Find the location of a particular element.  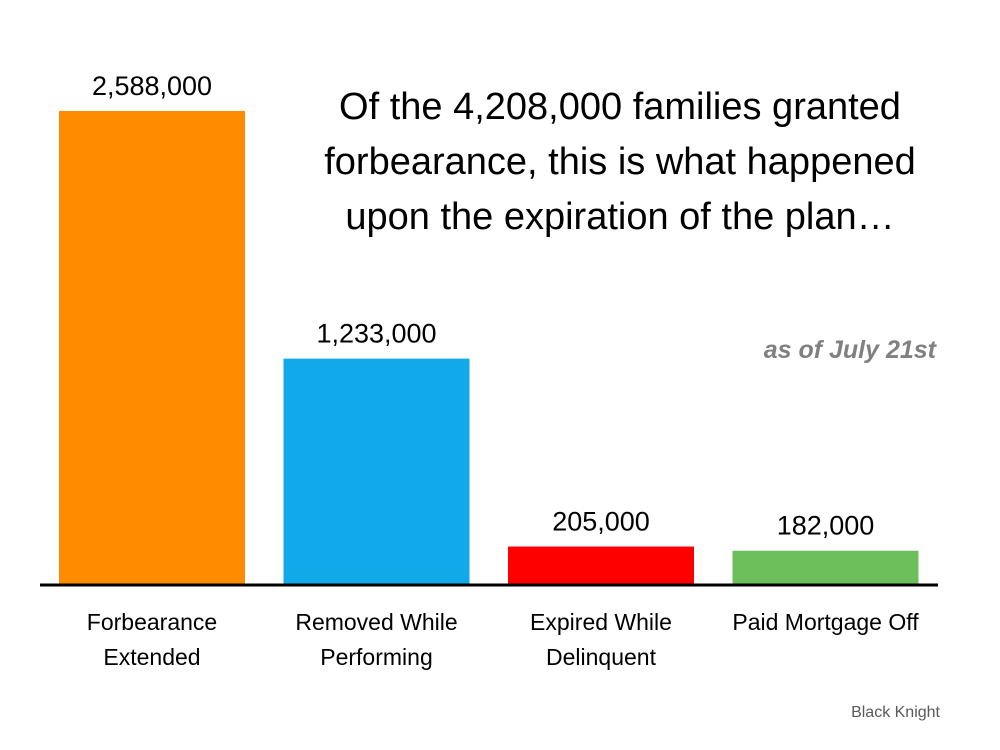

bar-value-label: 182,000 is located at coordinates (826, 526).